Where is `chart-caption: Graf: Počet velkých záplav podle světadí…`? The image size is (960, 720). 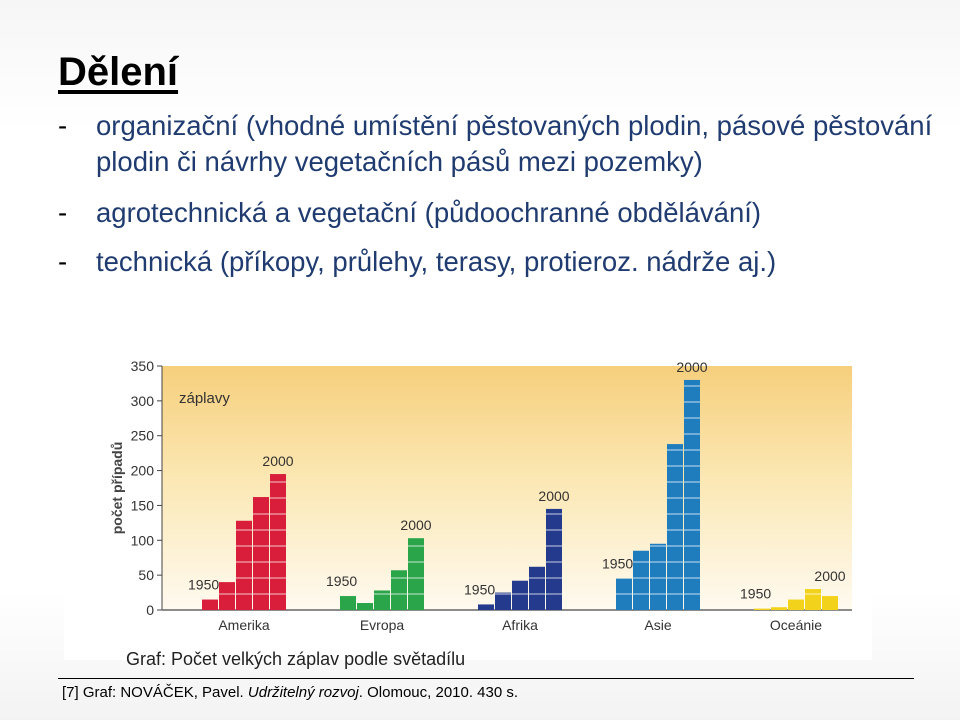 chart-caption: Graf: Počet velkých záplav podle světadí… is located at coordinates (296, 659).